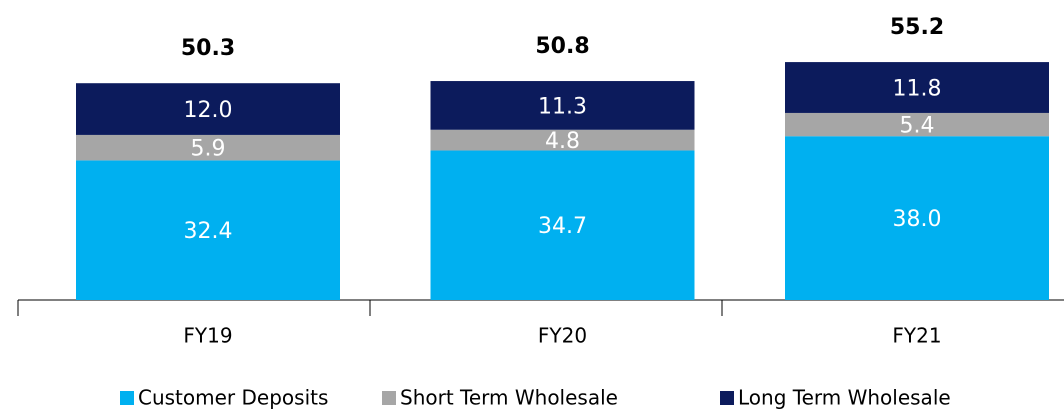 This screenshot has width=1064, height=415. I want to click on segment-label: 4.8, so click(562, 141).